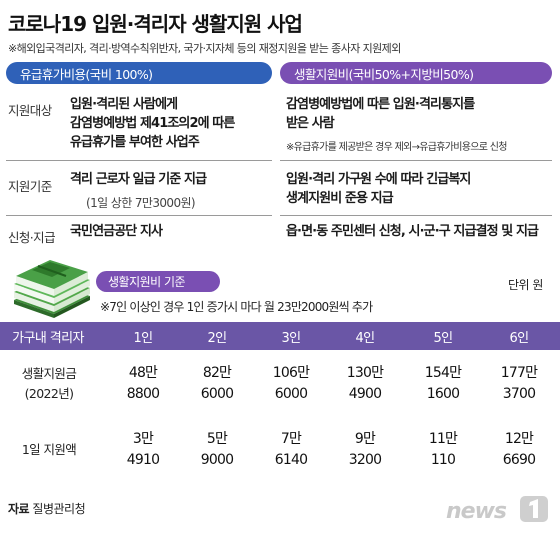 The width and height of the screenshot is (560, 533). I want to click on support-note: ※7인 이상인 경우 1인 증가시 마다 월 23만2000원씩 추가, so click(236, 307).